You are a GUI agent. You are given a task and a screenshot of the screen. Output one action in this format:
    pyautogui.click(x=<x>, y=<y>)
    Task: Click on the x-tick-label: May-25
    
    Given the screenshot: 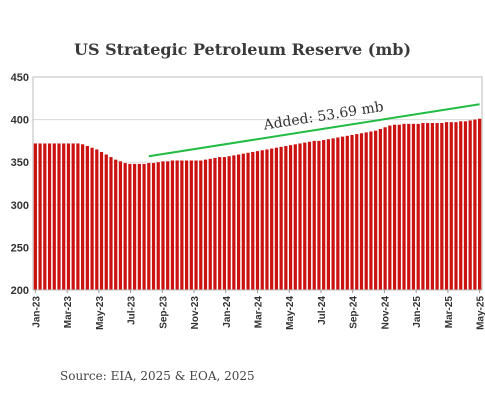 What is the action you would take?
    pyautogui.click(x=480, y=313)
    